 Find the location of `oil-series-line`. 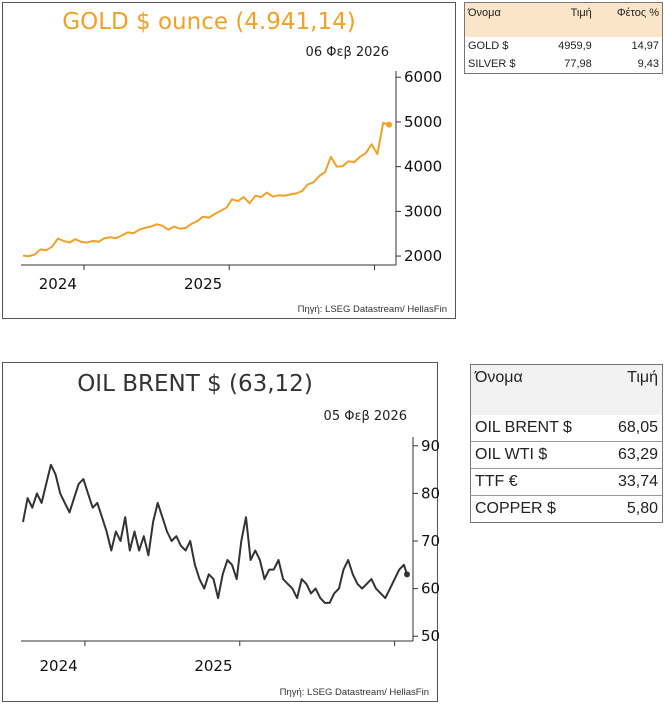

oil-series-line is located at coordinates (215, 533).